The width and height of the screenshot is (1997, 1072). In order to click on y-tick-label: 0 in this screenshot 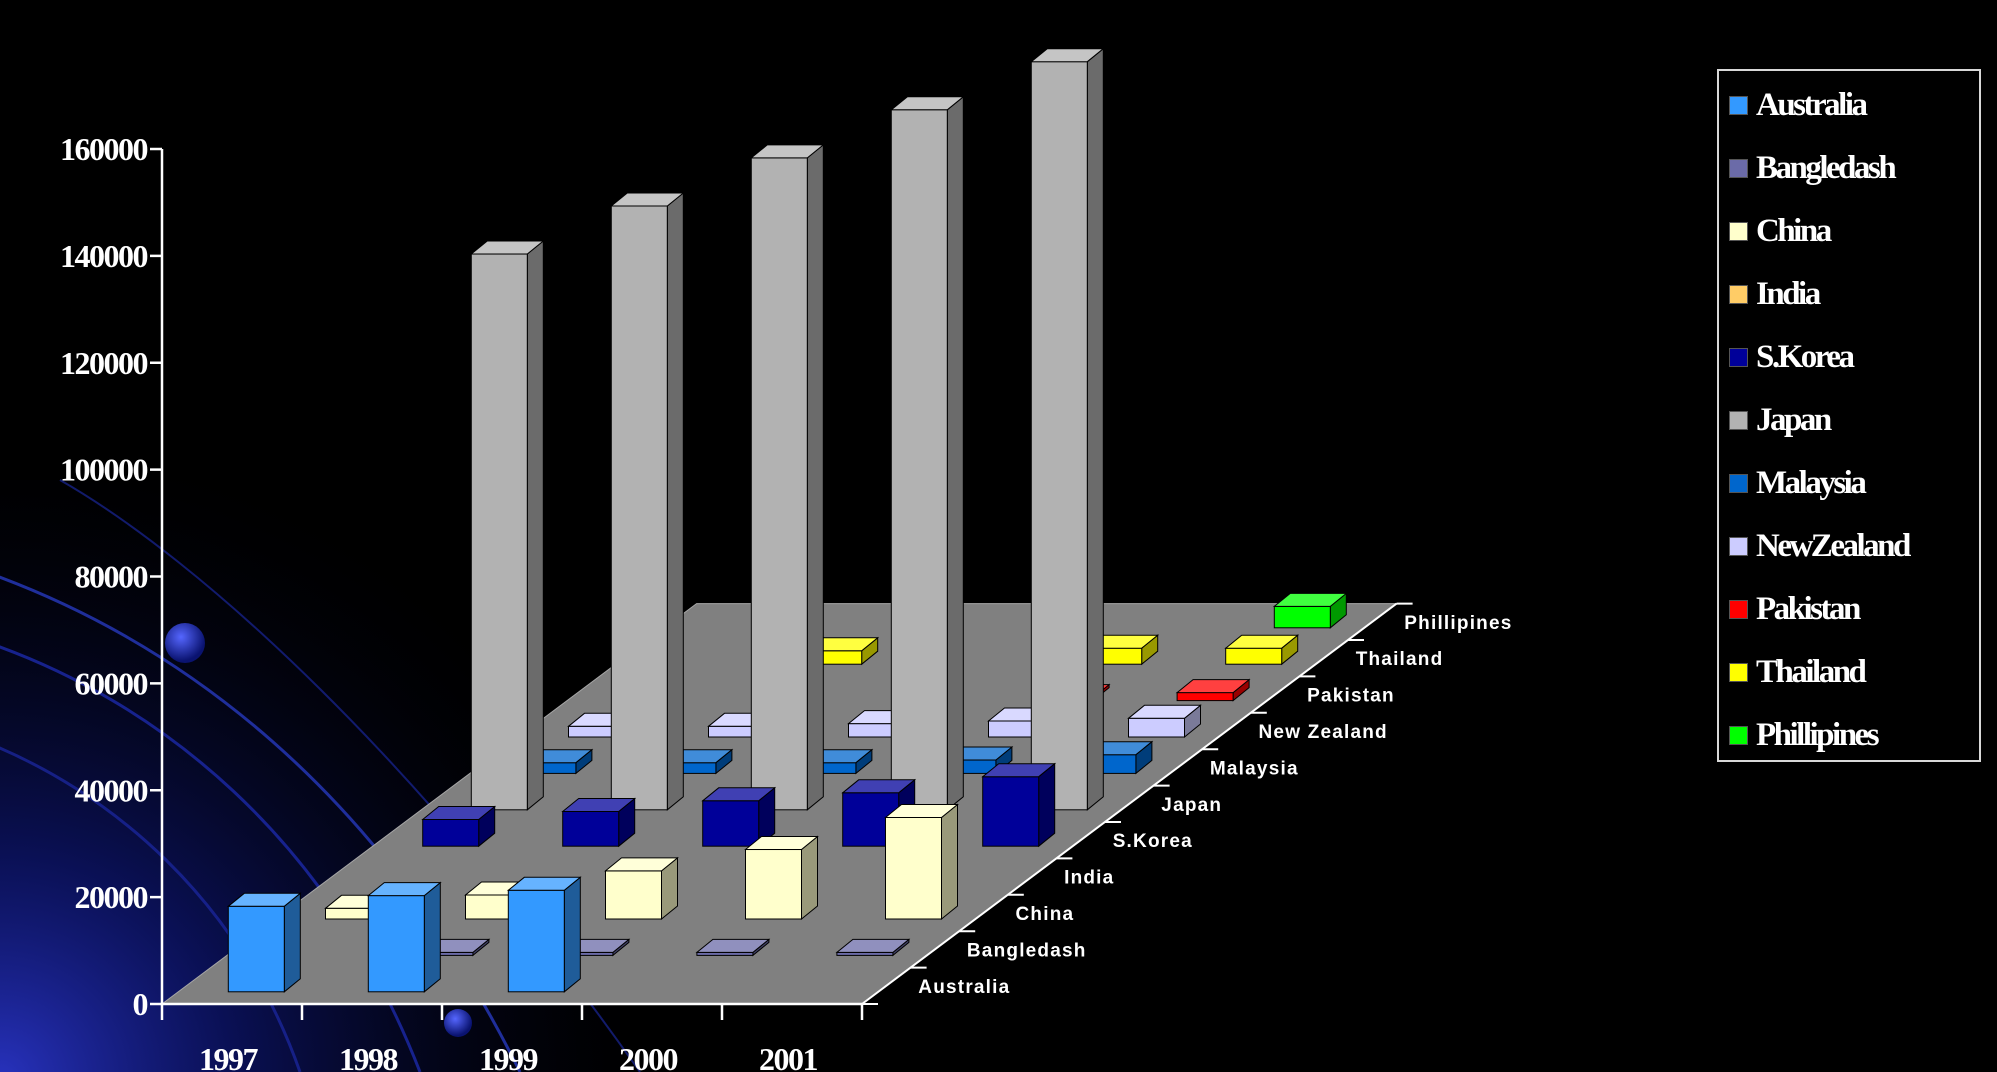, I will do `click(140, 1004)`.